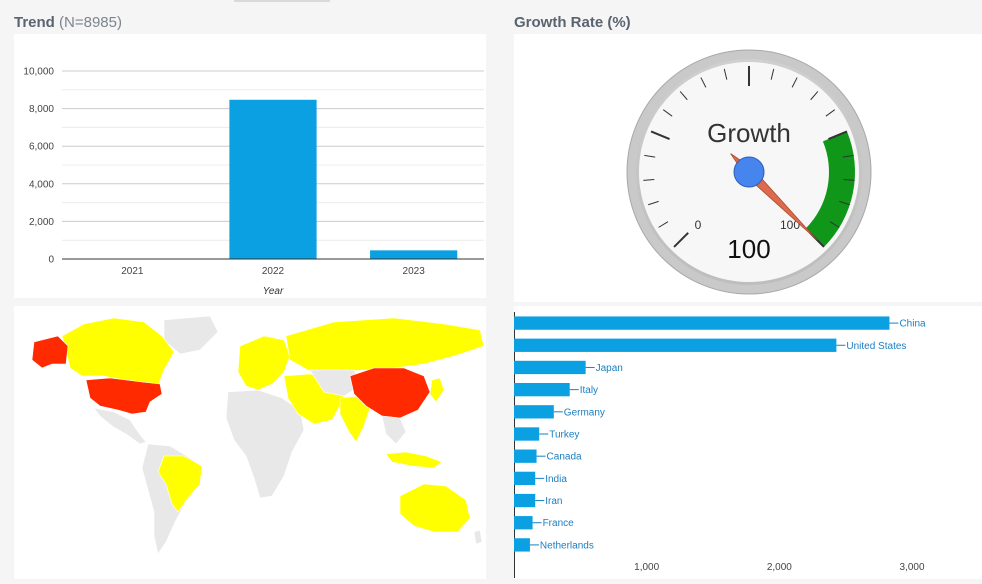 The image size is (982, 584). I want to click on country-bar-label: Italy, so click(589, 390).